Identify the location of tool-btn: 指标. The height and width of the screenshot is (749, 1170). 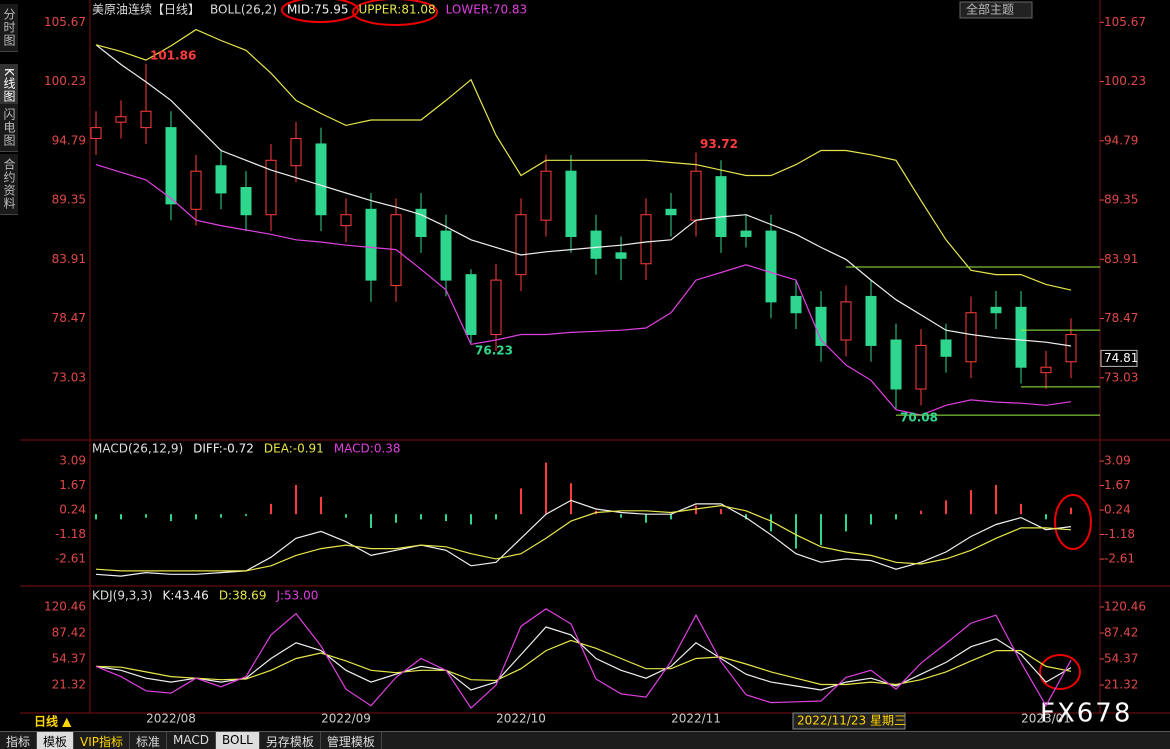
(19, 740).